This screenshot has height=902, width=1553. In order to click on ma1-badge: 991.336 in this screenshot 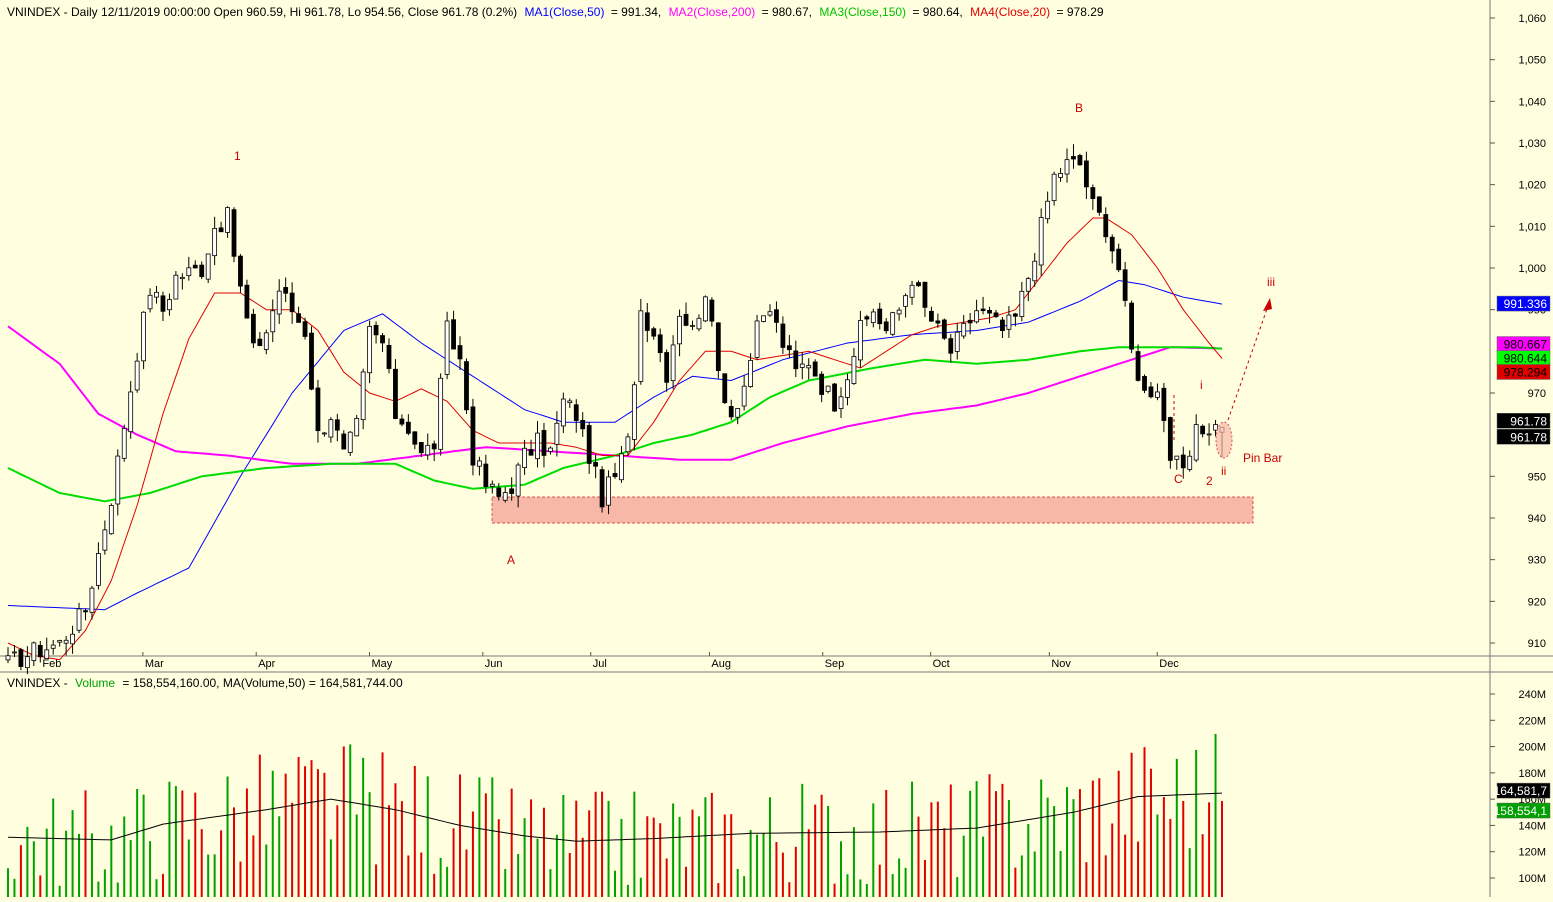, I will do `click(1526, 304)`.